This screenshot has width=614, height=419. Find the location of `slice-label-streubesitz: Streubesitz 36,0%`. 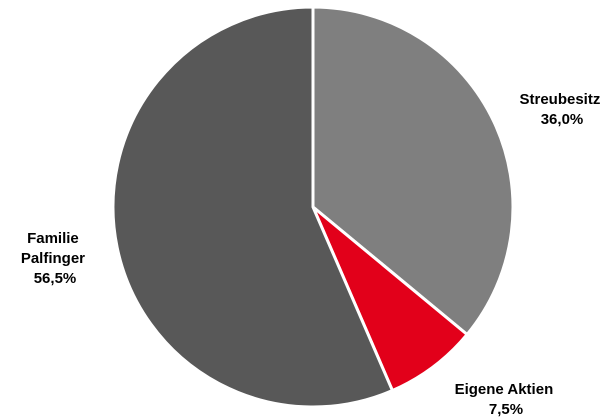

slice-label-streubesitz: Streubesitz 36,0% is located at coordinates (561, 109).